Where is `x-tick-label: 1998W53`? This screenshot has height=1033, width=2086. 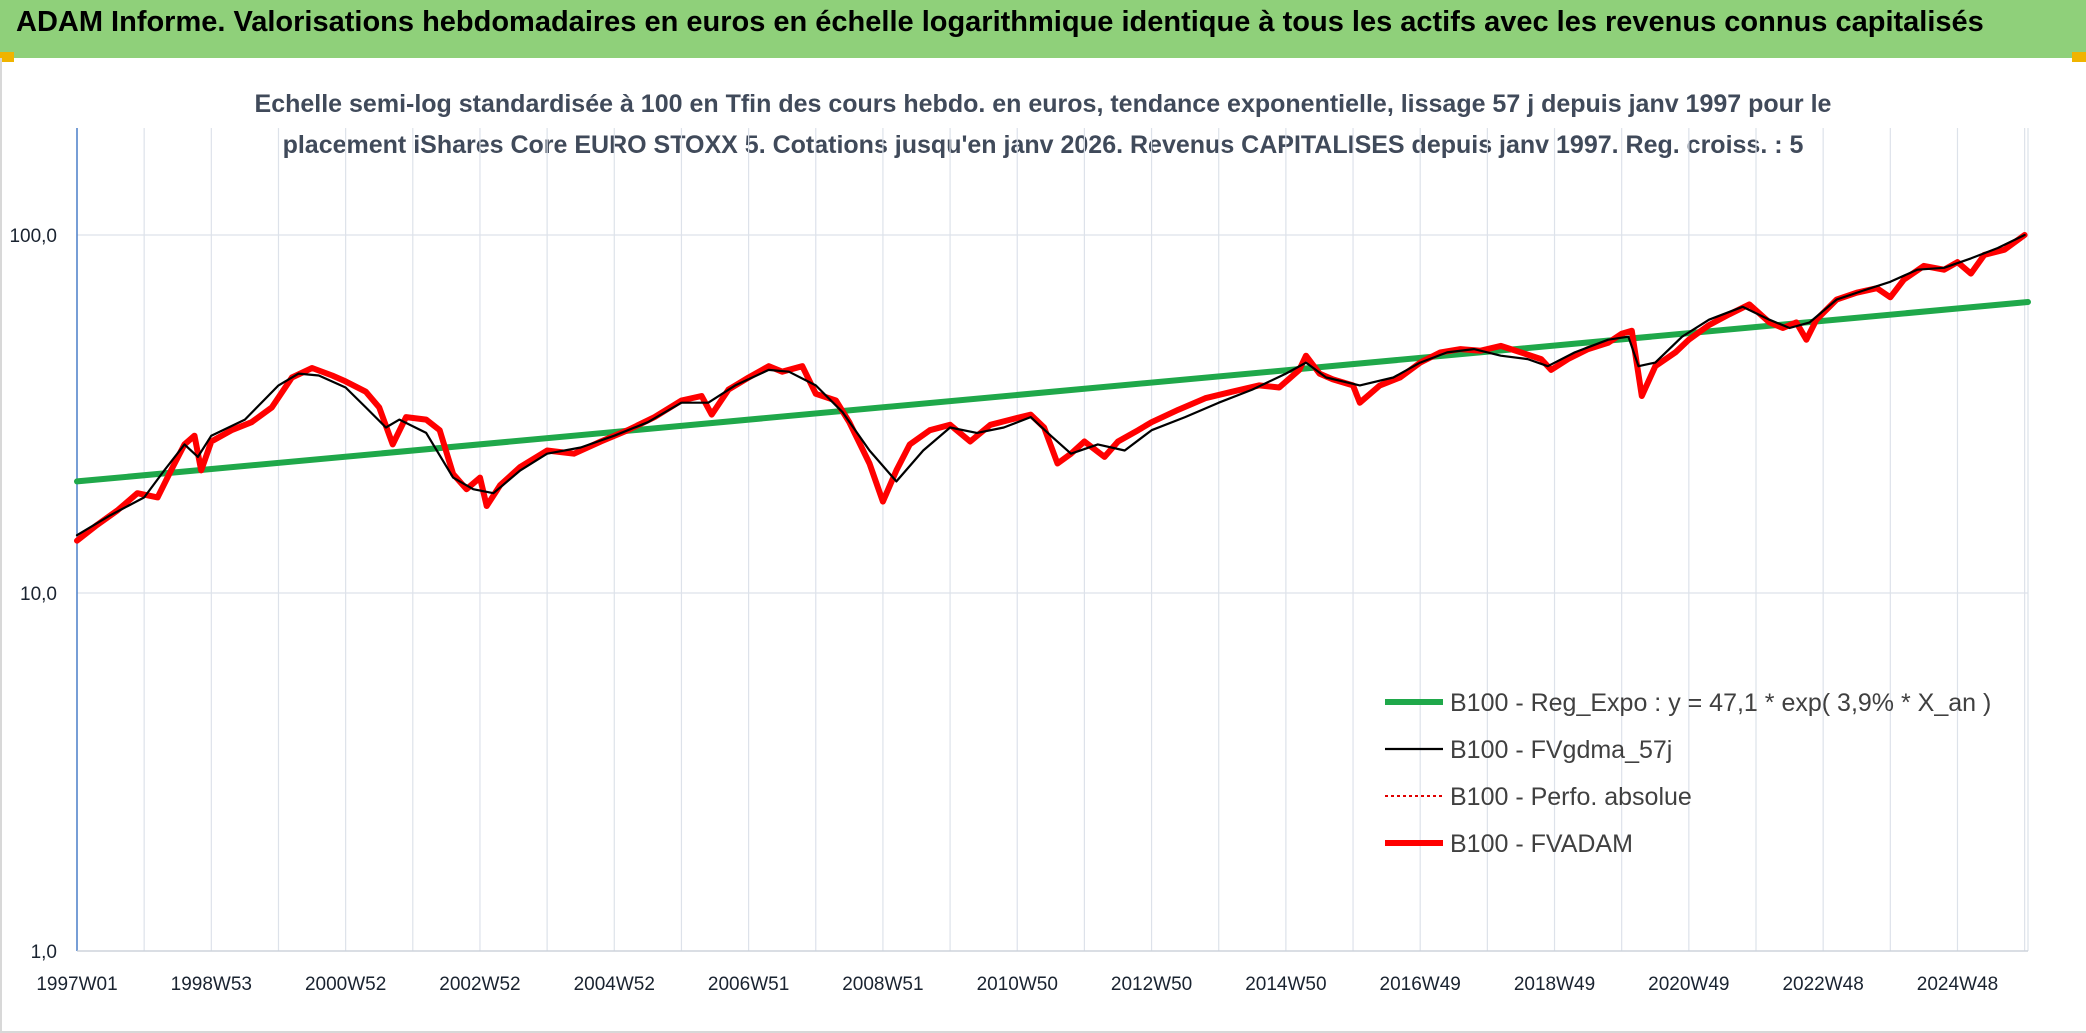
x-tick-label: 1998W53 is located at coordinates (211, 984).